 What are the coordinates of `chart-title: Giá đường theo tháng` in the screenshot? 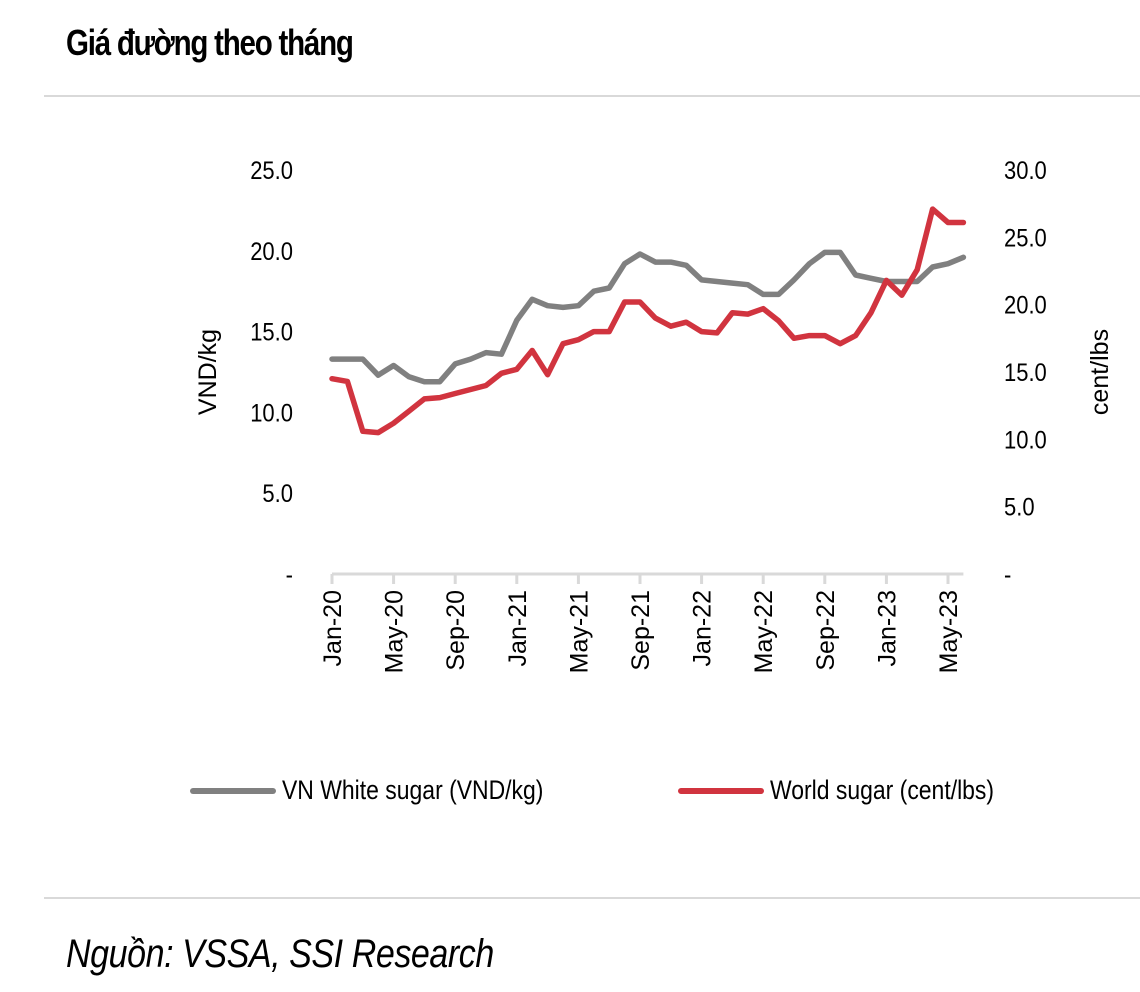 It's located at (210, 42).